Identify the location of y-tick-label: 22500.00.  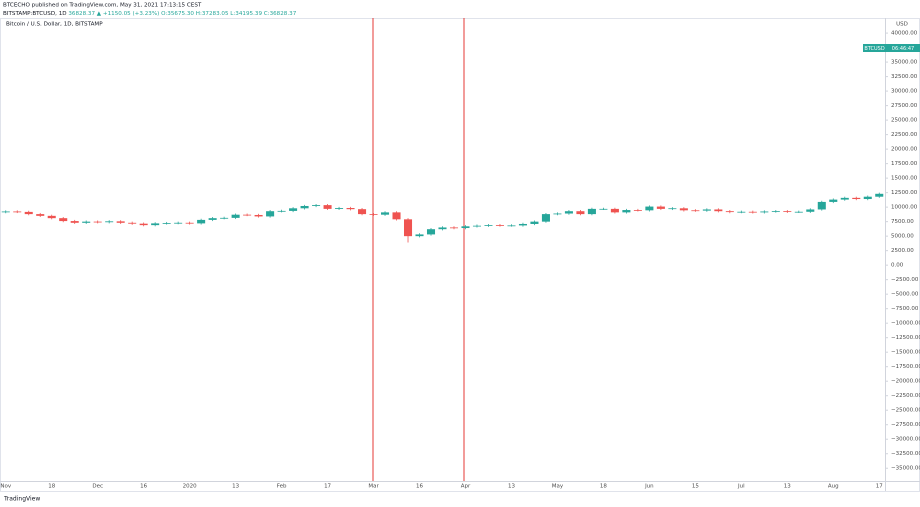
(904, 135).